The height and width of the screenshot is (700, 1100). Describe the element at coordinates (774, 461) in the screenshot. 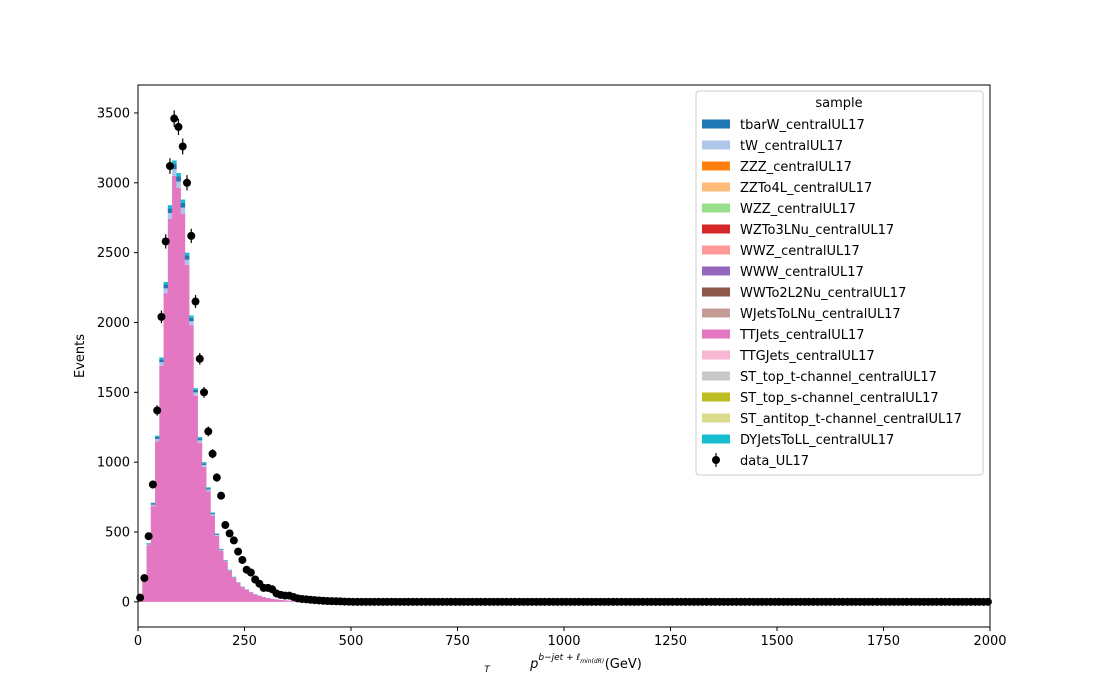

I see `legend-label: data_UL17` at that location.